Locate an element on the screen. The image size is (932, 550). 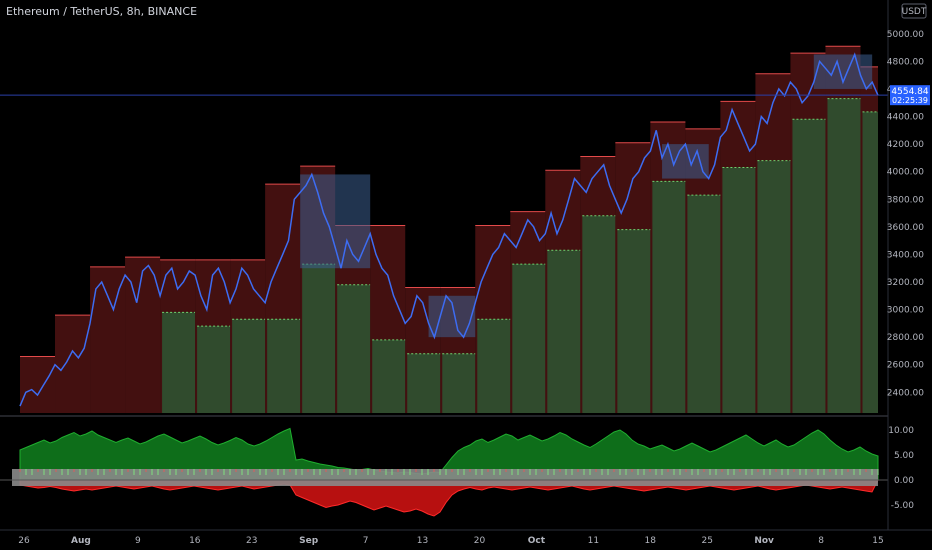
time-tick-label: 9 is located at coordinates (138, 541).